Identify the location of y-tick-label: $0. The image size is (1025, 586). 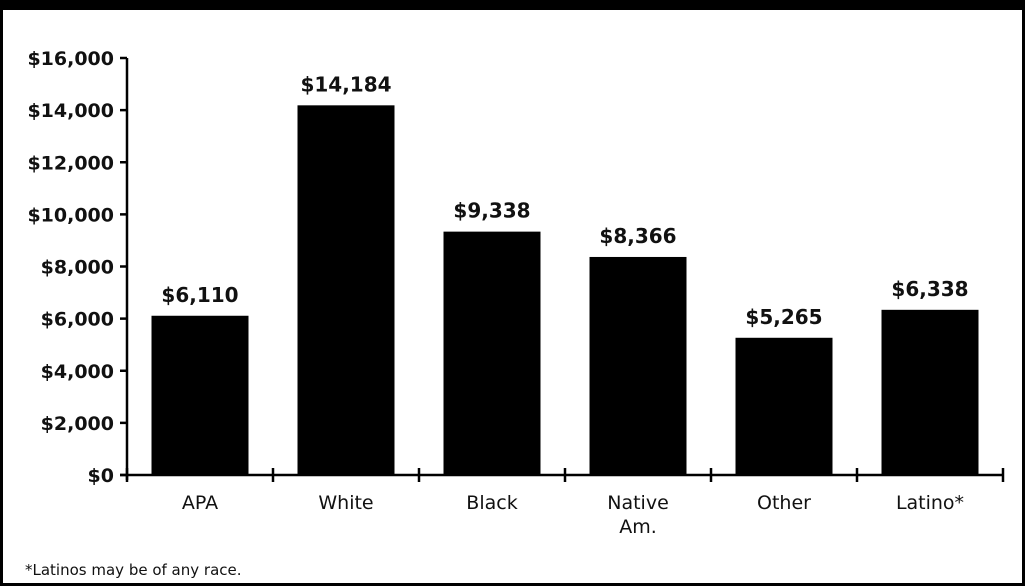
(101, 476).